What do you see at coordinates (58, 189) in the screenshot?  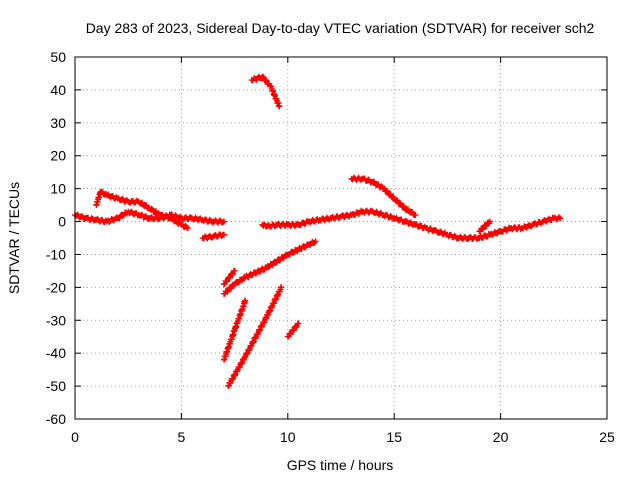 I see `y-tick-label: 10` at bounding box center [58, 189].